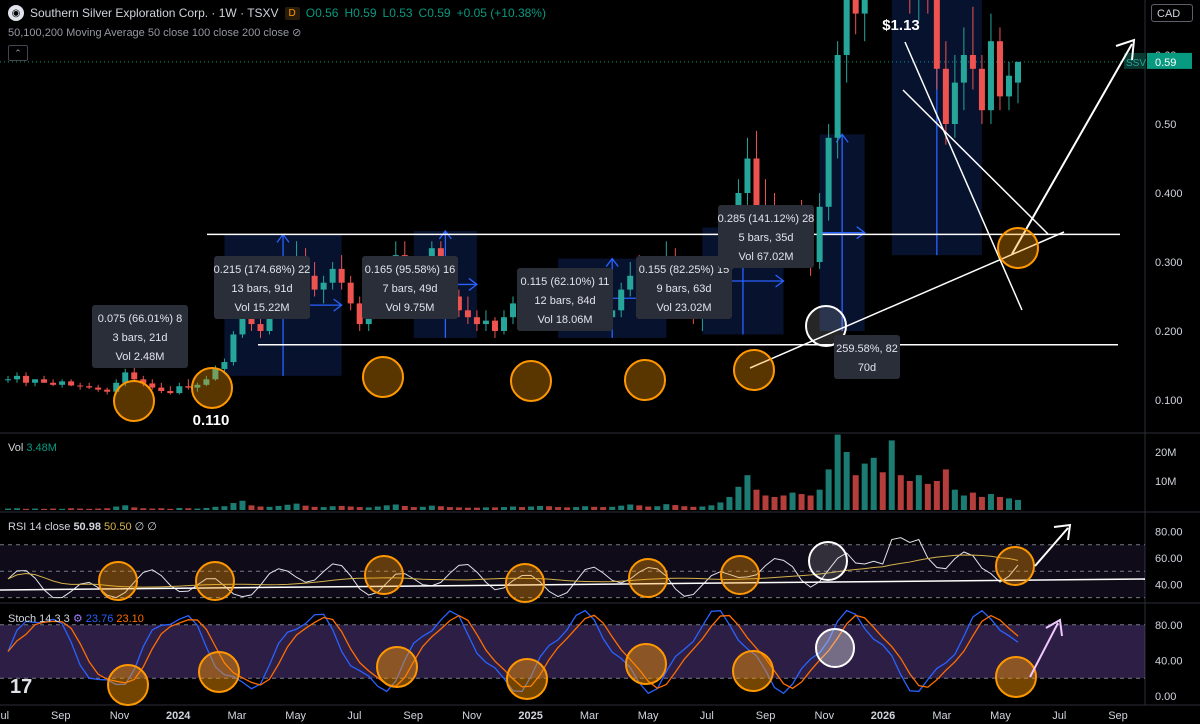  What do you see at coordinates (867, 349) in the screenshot?
I see `annotation-text: 259.58%, 82` at bounding box center [867, 349].